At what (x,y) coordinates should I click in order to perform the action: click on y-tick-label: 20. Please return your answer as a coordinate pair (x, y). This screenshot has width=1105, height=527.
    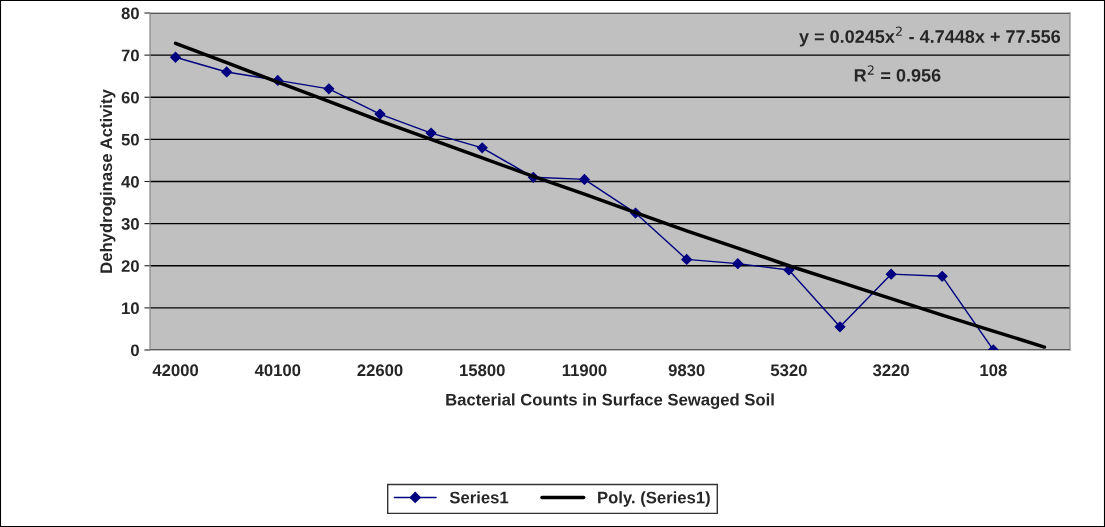
    Looking at the image, I should click on (130, 266).